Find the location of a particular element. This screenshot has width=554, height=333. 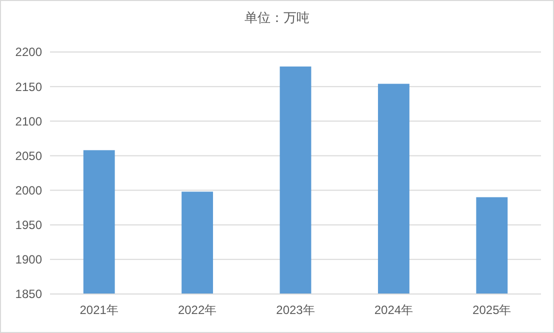

y-tick-label: 1950 is located at coordinates (28, 225).